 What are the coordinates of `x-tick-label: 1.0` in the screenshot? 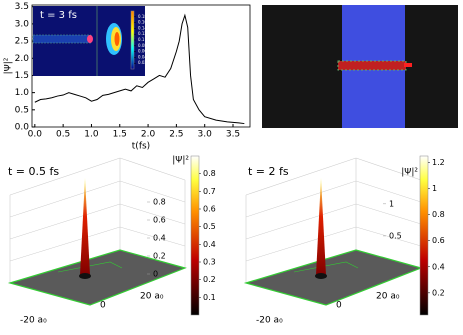 It's located at (91, 135).